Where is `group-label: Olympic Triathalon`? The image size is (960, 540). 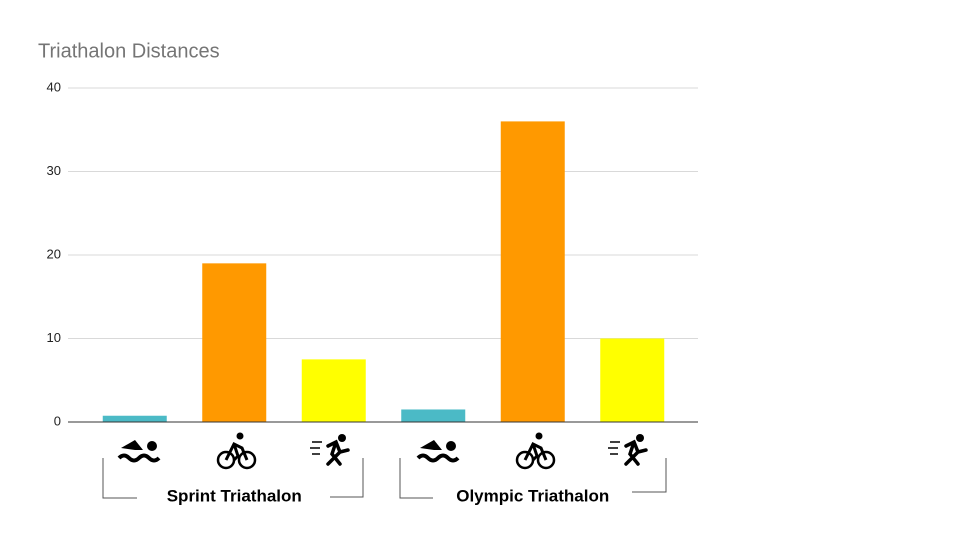 group-label: Olympic Triathalon is located at coordinates (532, 495).